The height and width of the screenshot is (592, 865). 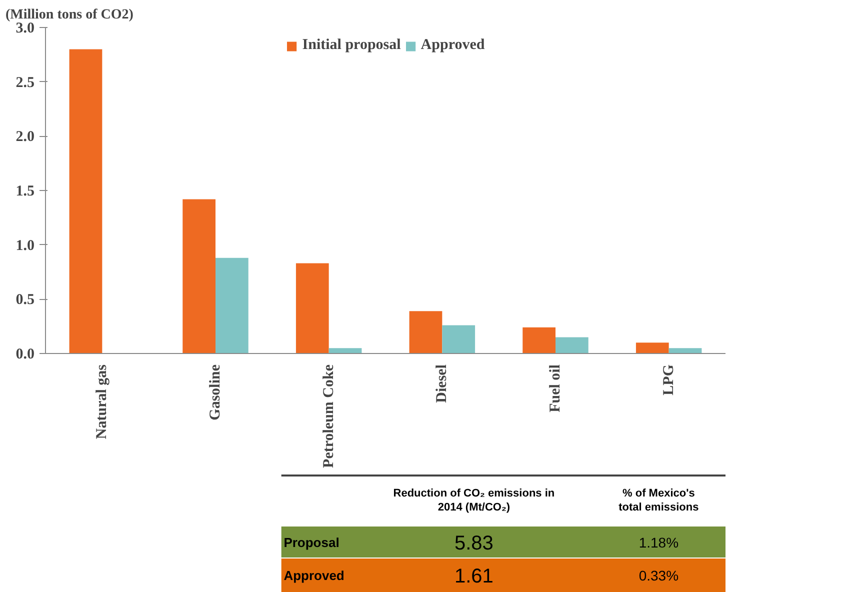 What do you see at coordinates (658, 542) in the screenshot?
I see `text: 1.18%` at bounding box center [658, 542].